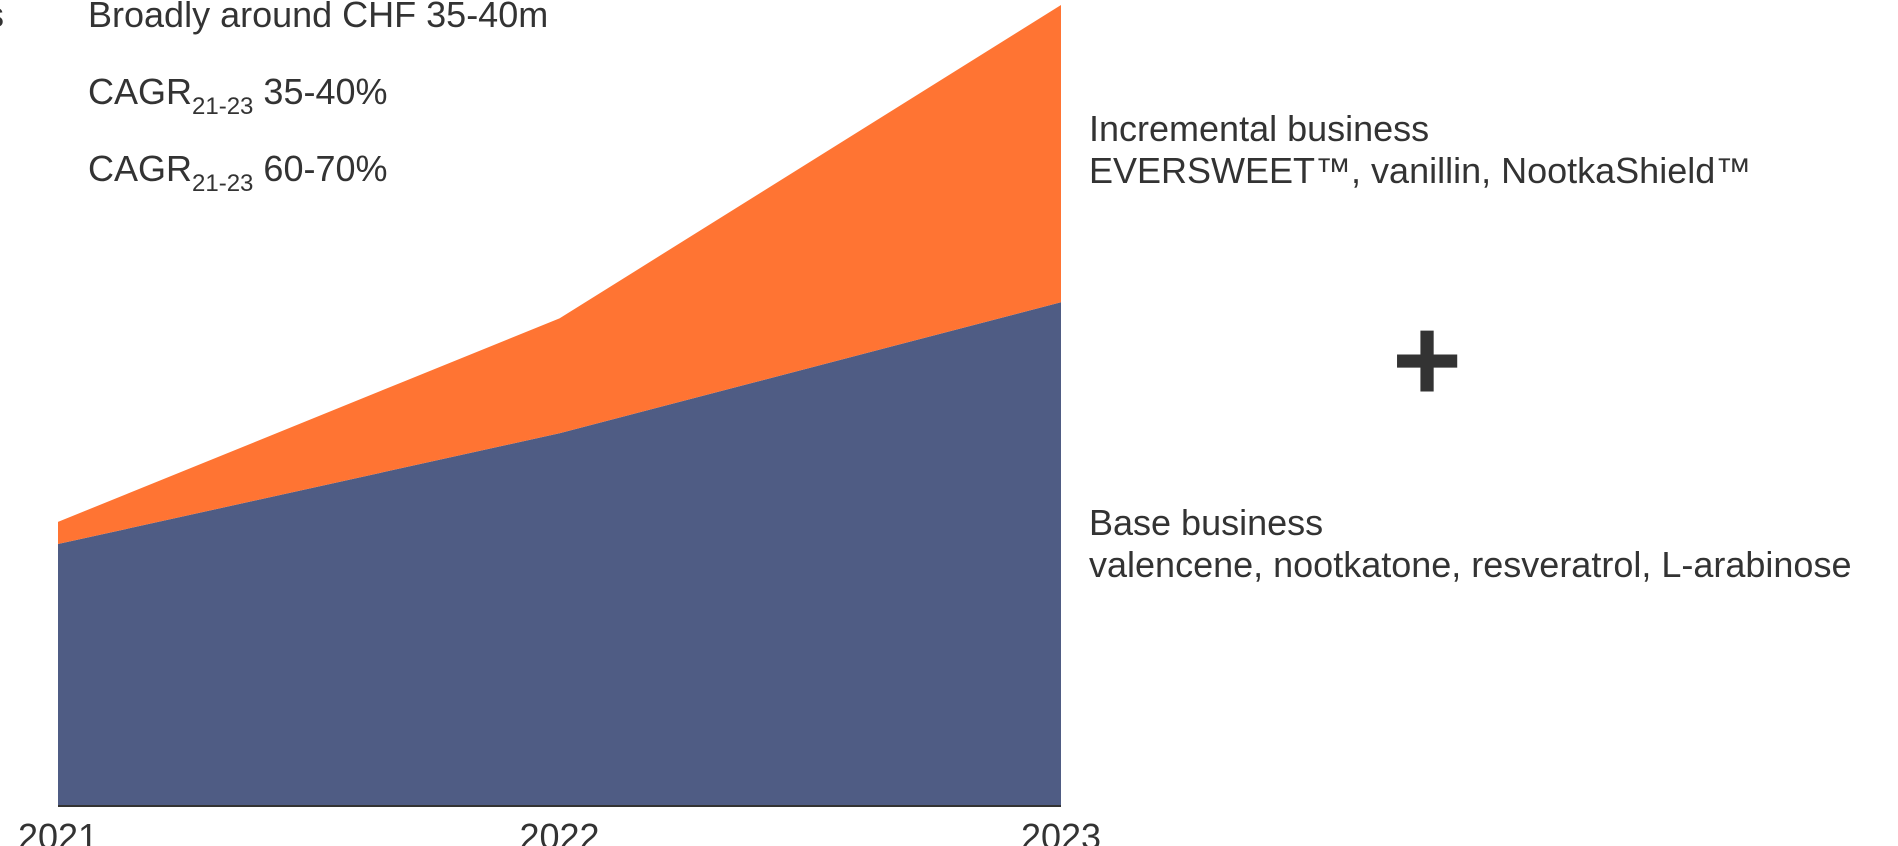  I want to click on total-sales-text: Broadly around CHF 35-40m, so click(318, 17).